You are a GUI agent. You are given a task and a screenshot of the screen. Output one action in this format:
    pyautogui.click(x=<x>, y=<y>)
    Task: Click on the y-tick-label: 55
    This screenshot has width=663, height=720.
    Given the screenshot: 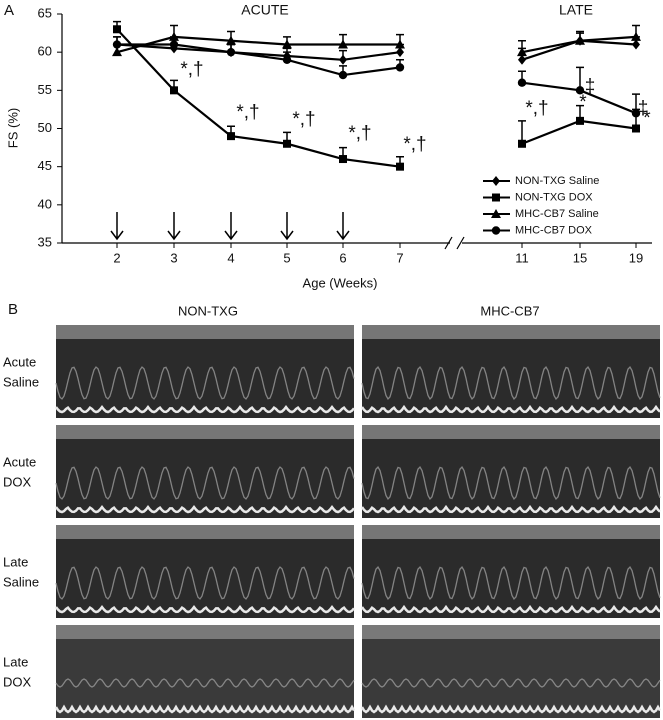 What is the action you would take?
    pyautogui.click(x=45, y=89)
    